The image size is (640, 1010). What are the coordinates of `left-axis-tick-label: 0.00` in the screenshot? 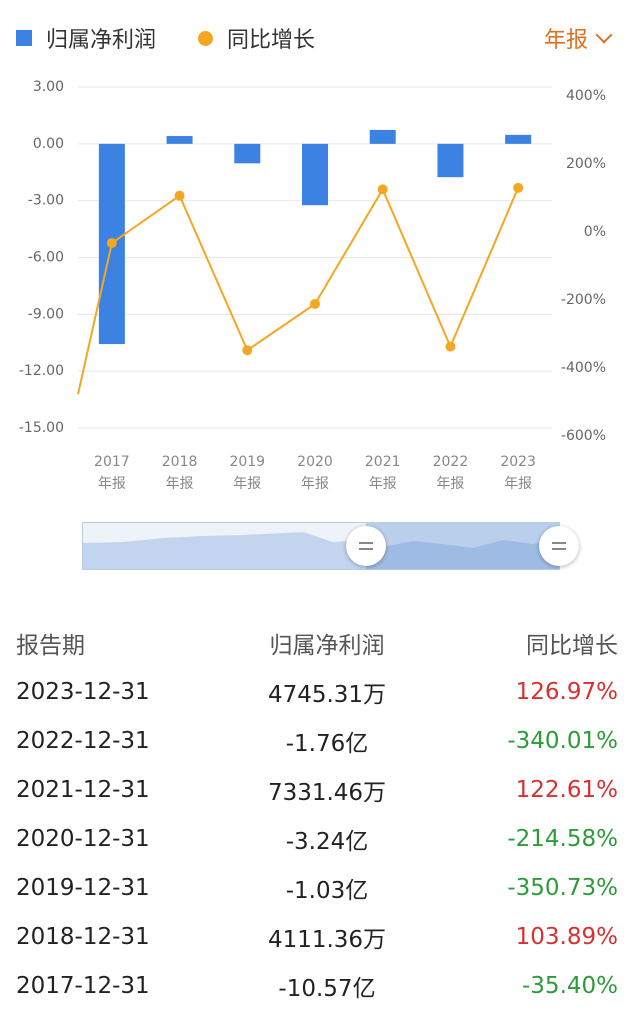 It's located at (48, 144).